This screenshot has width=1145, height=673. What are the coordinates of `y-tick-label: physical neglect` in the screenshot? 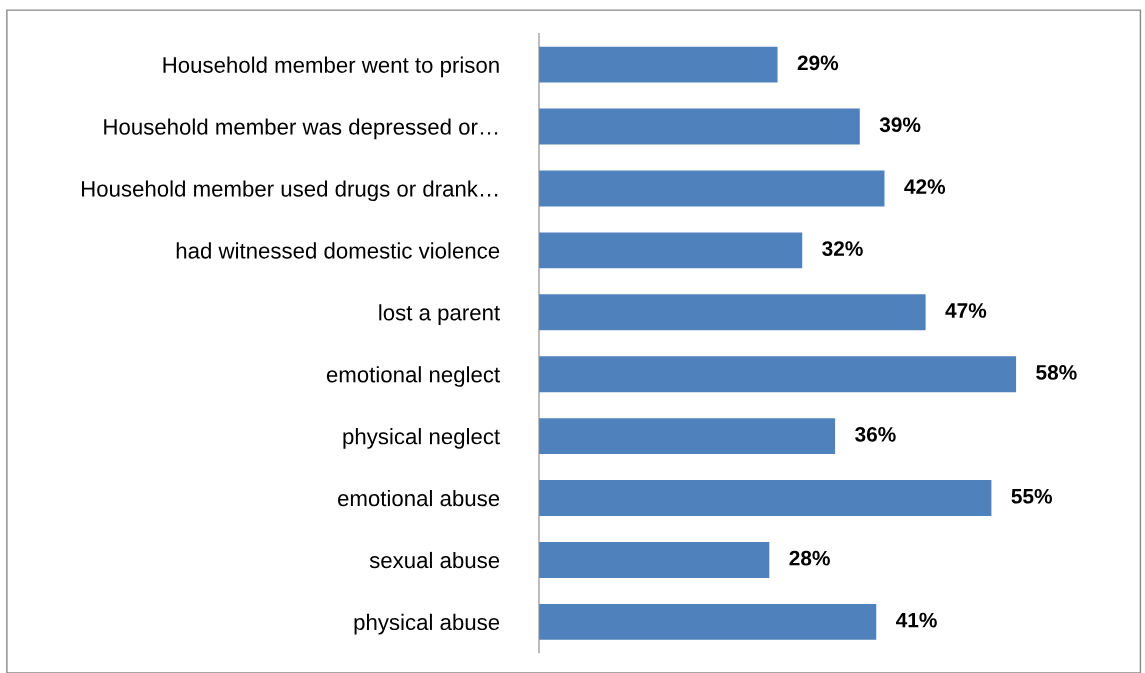 It's located at (421, 438).